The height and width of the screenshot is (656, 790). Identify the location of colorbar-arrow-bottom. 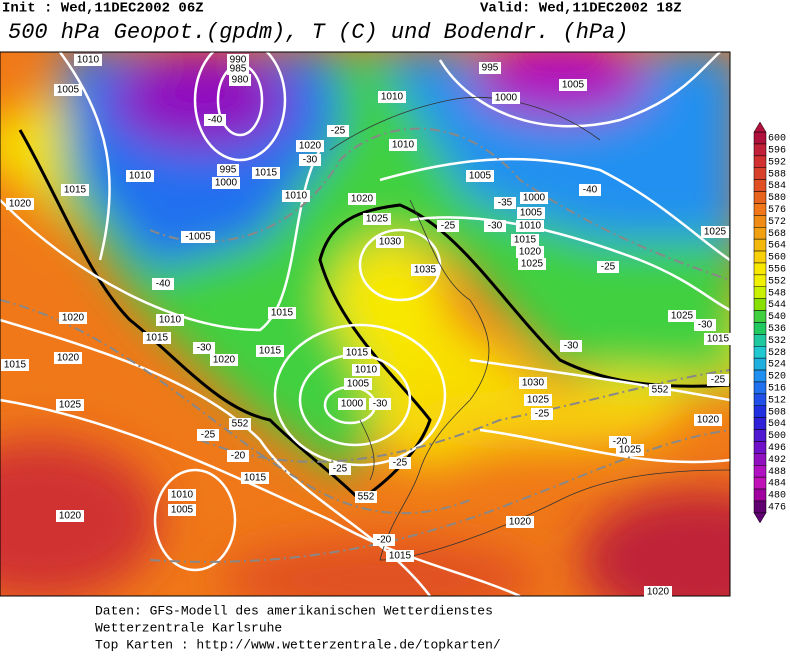
(760, 518).